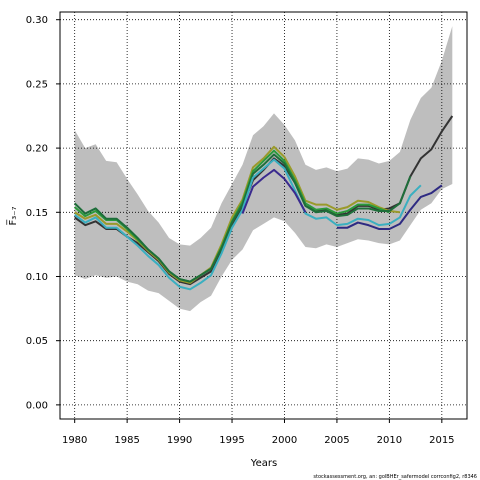 The width and height of the screenshot is (480, 480). What do you see at coordinates (179, 440) in the screenshot?
I see `x-tick-label: 1990` at bounding box center [179, 440].